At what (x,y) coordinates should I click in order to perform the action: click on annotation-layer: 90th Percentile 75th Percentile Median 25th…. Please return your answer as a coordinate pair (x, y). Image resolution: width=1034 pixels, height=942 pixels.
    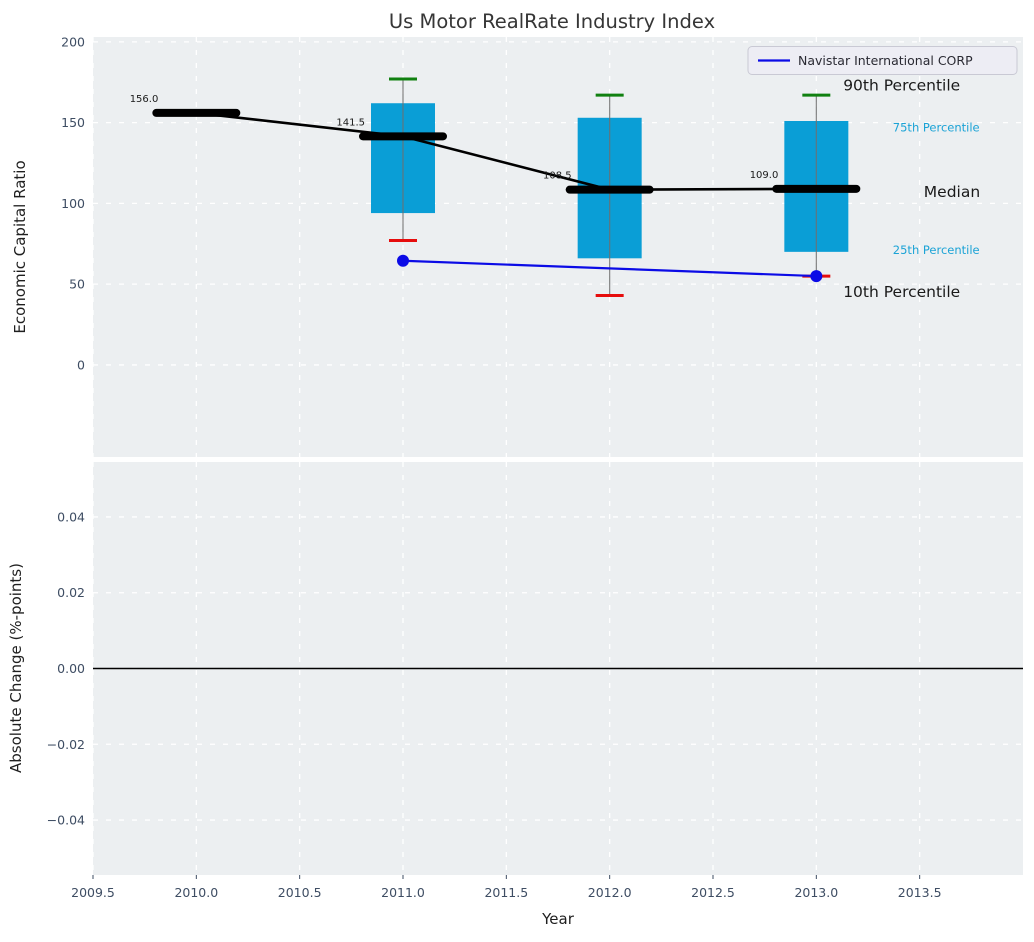
    Looking at the image, I should click on (911, 188).